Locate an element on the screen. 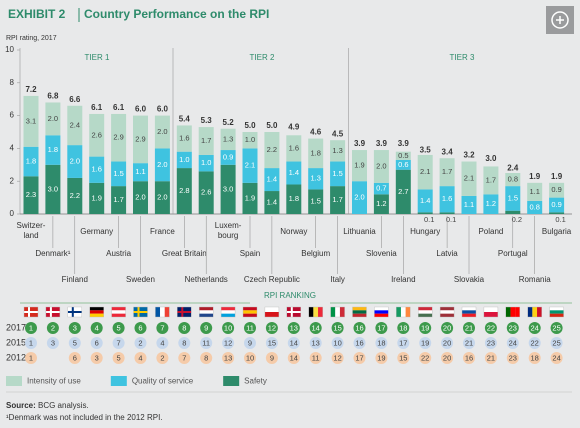  x-tick-label: Slovakia is located at coordinates (469, 279).